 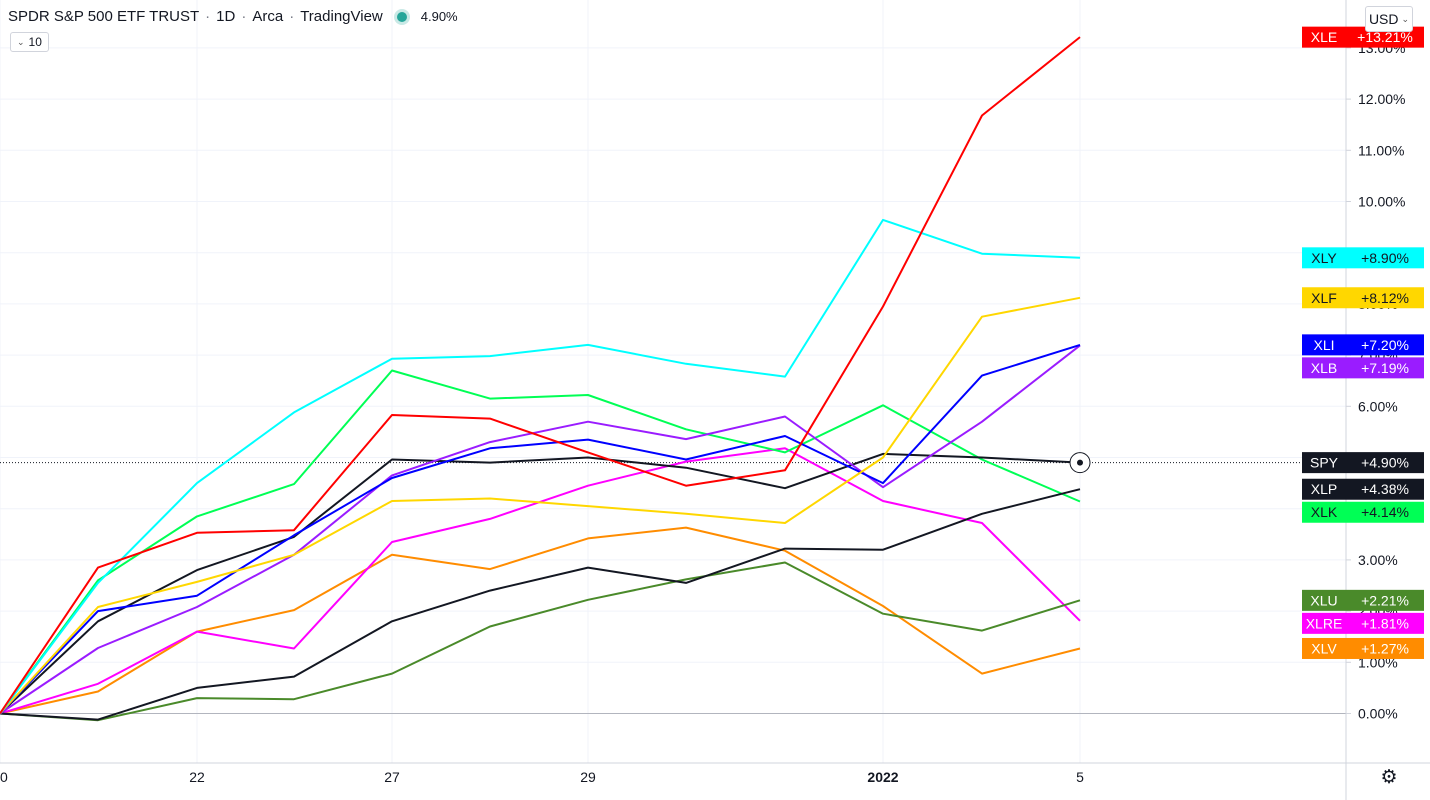 I want to click on market-status-icon, so click(x=401, y=16).